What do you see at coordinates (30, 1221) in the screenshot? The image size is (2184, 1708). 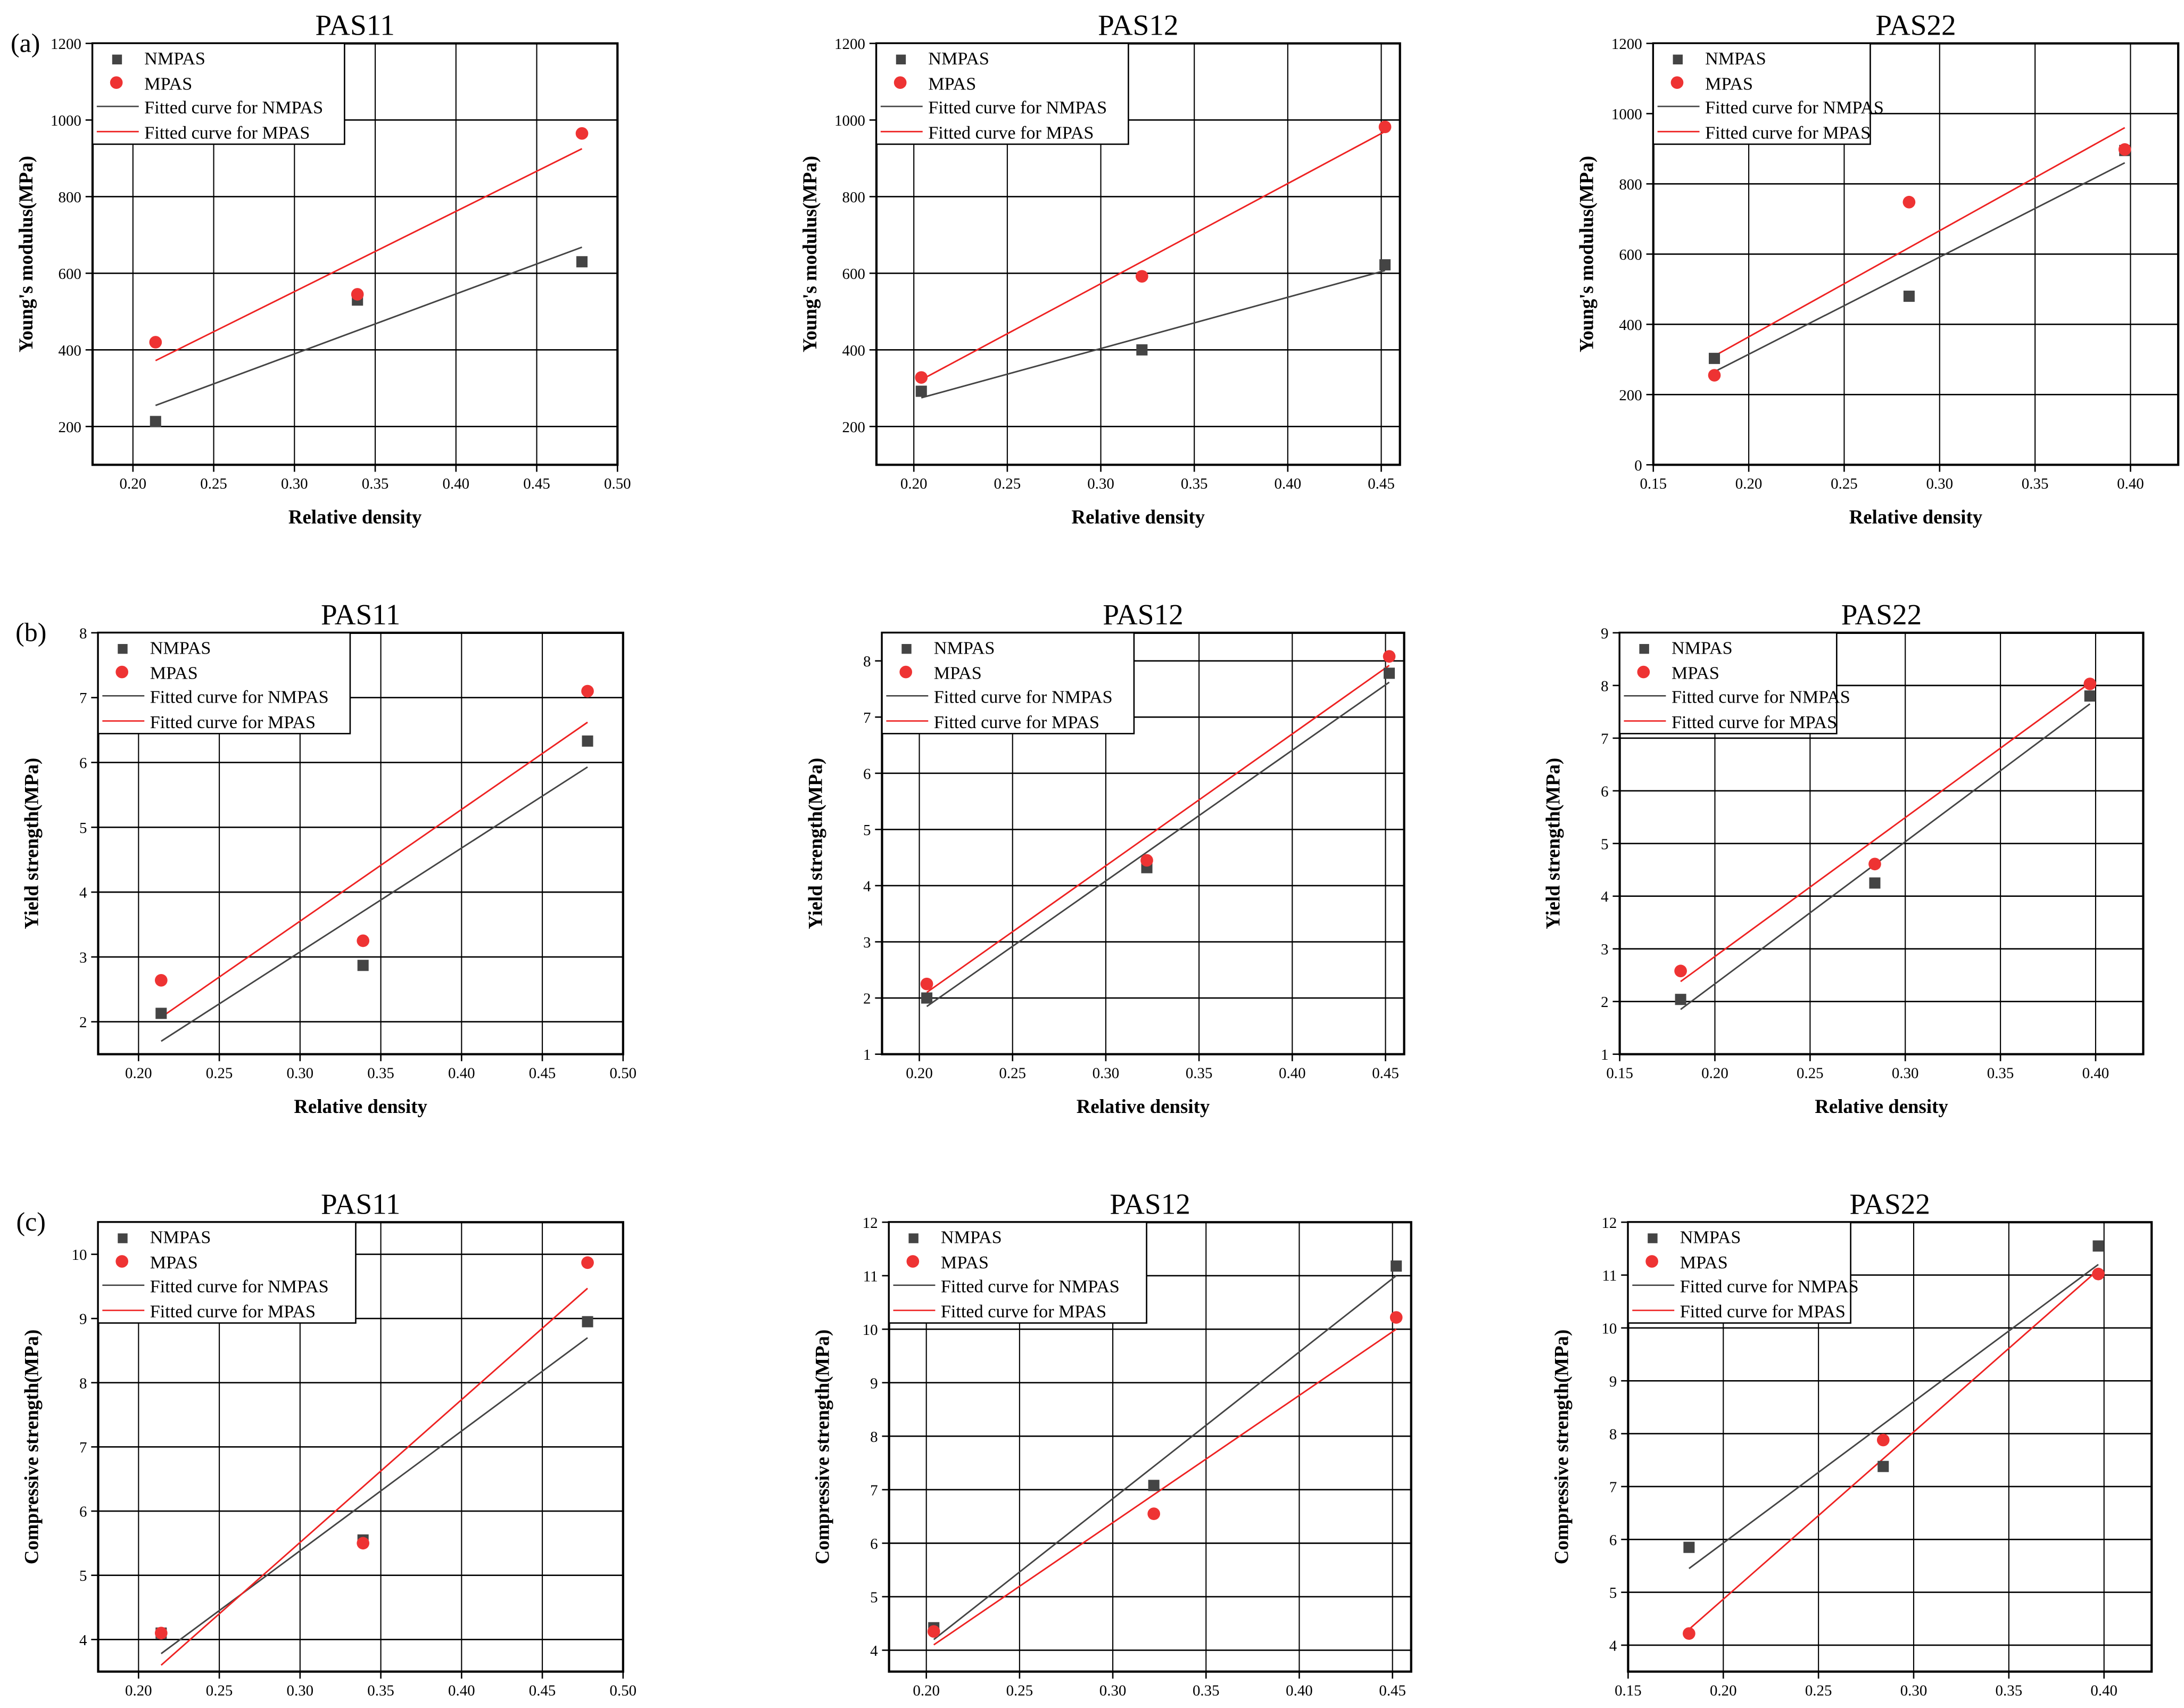 I see `panel-label: (c)` at bounding box center [30, 1221].